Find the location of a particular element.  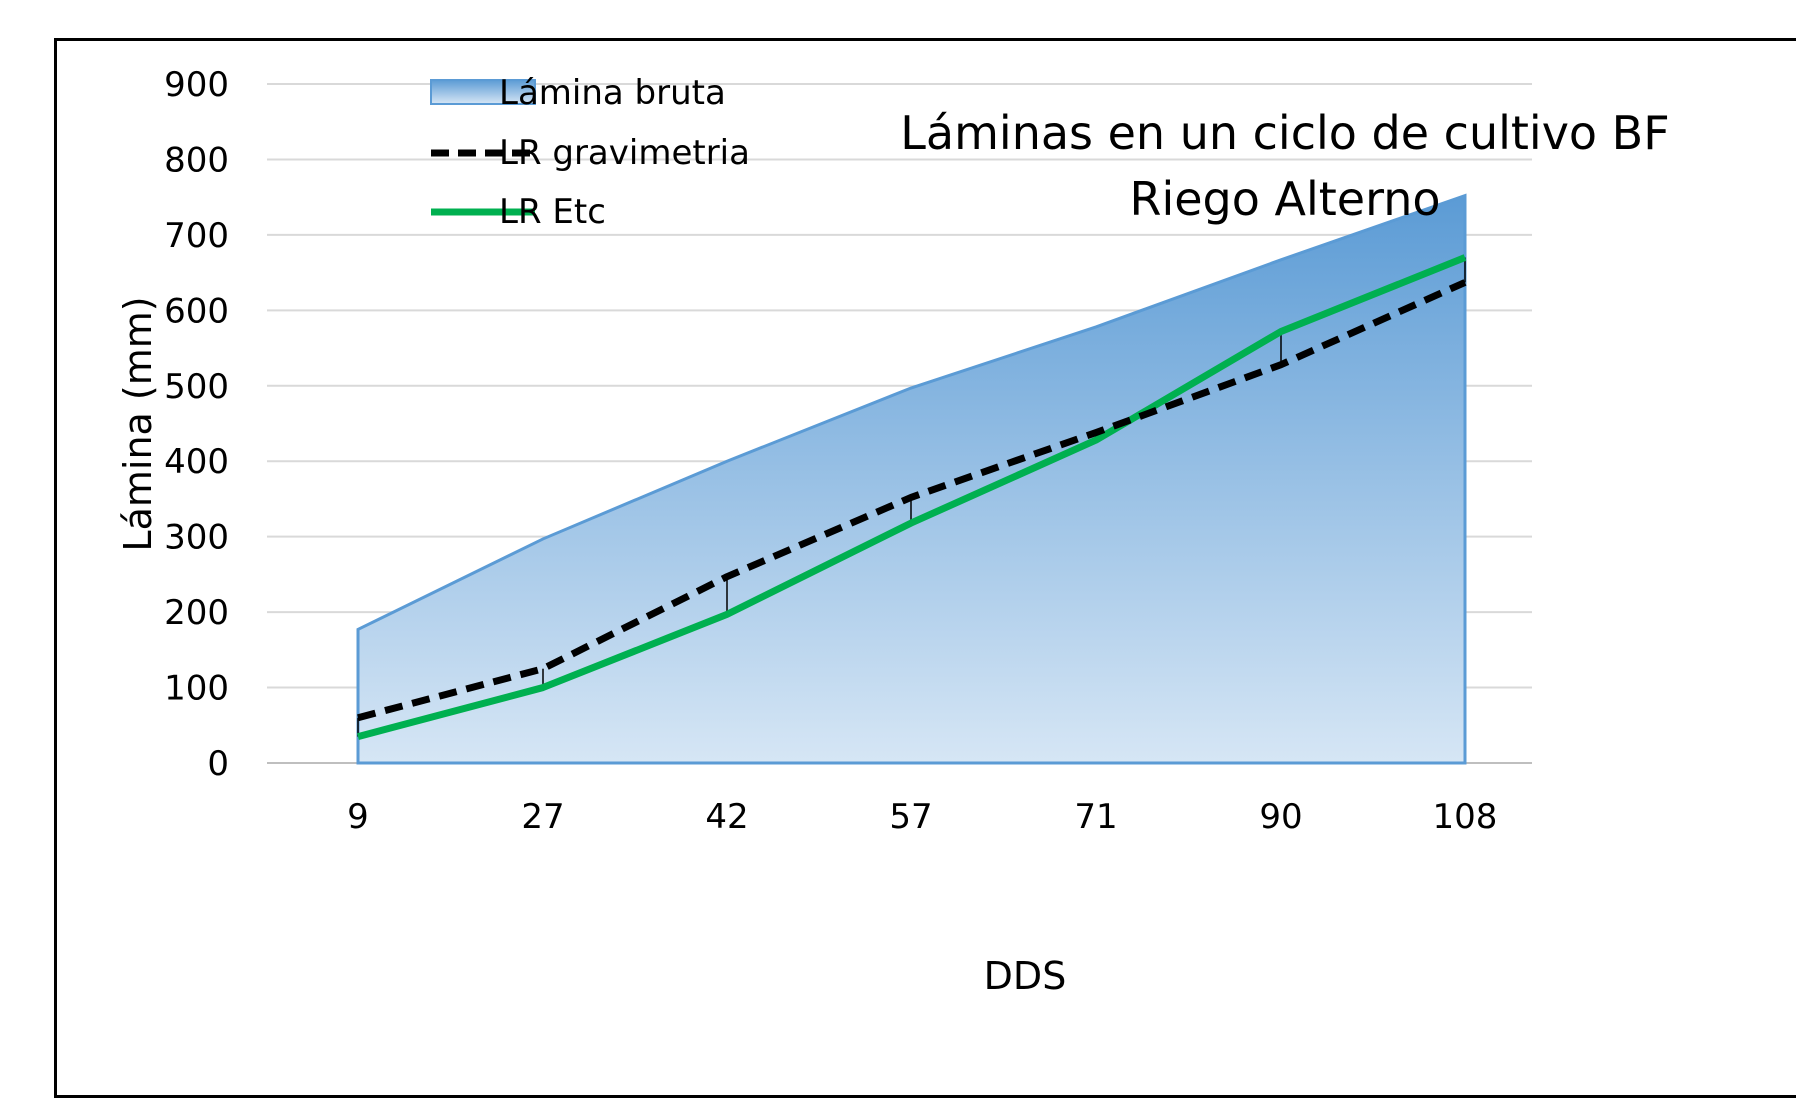

y-tick-label-200: 200 is located at coordinates (196, 613).